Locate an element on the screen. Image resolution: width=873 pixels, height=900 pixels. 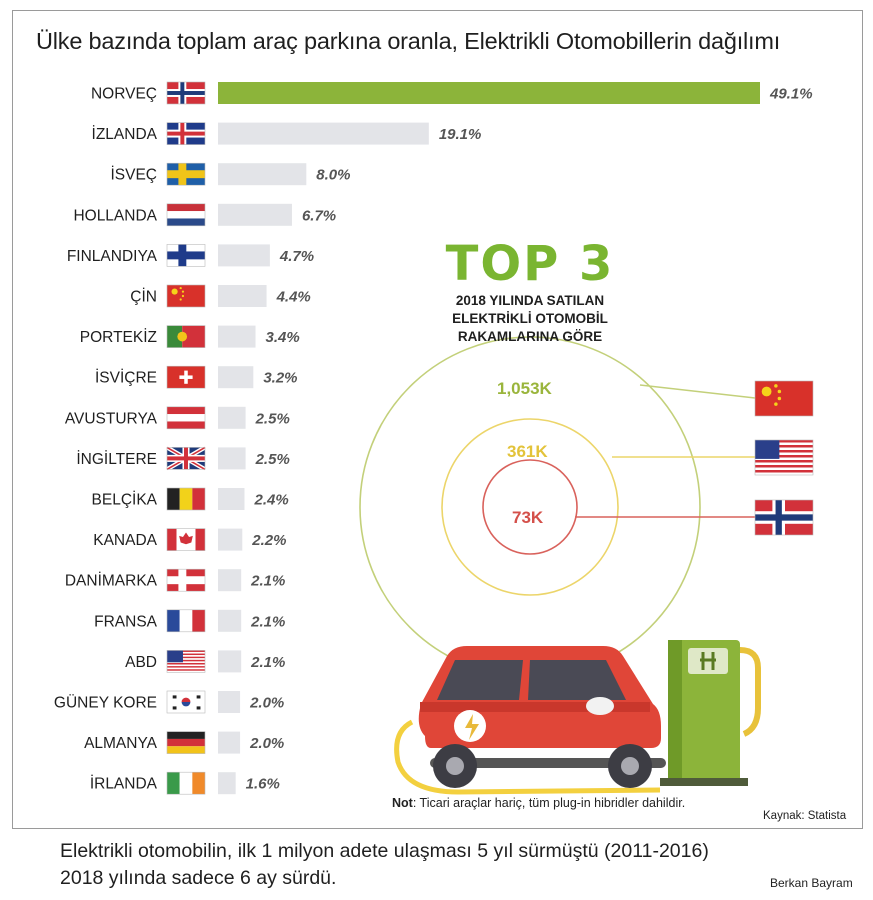
bar-row: ALMANYA 2.0% is located at coordinates (184, 742).